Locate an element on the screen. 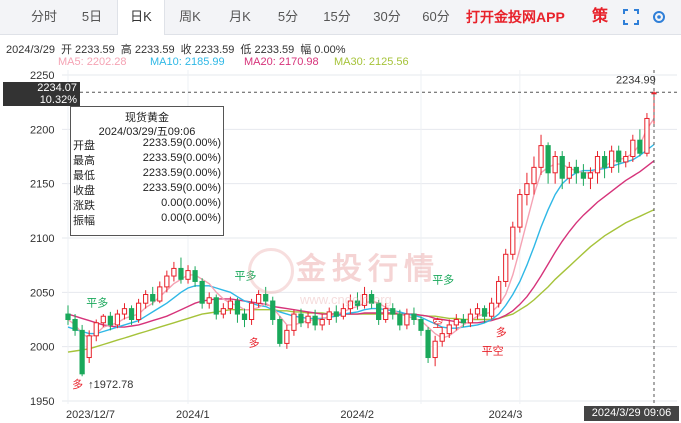  cursor-date-box: 2024/3/29 09:06 is located at coordinates (631, 413).